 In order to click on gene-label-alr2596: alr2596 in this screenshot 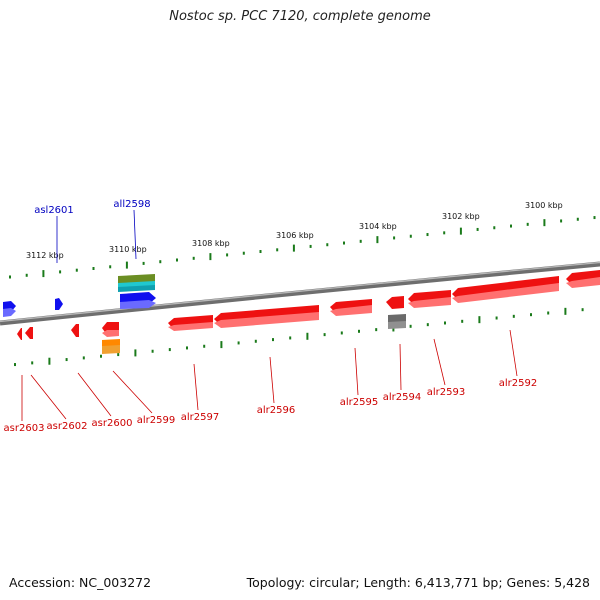, I will do `click(276, 410)`.